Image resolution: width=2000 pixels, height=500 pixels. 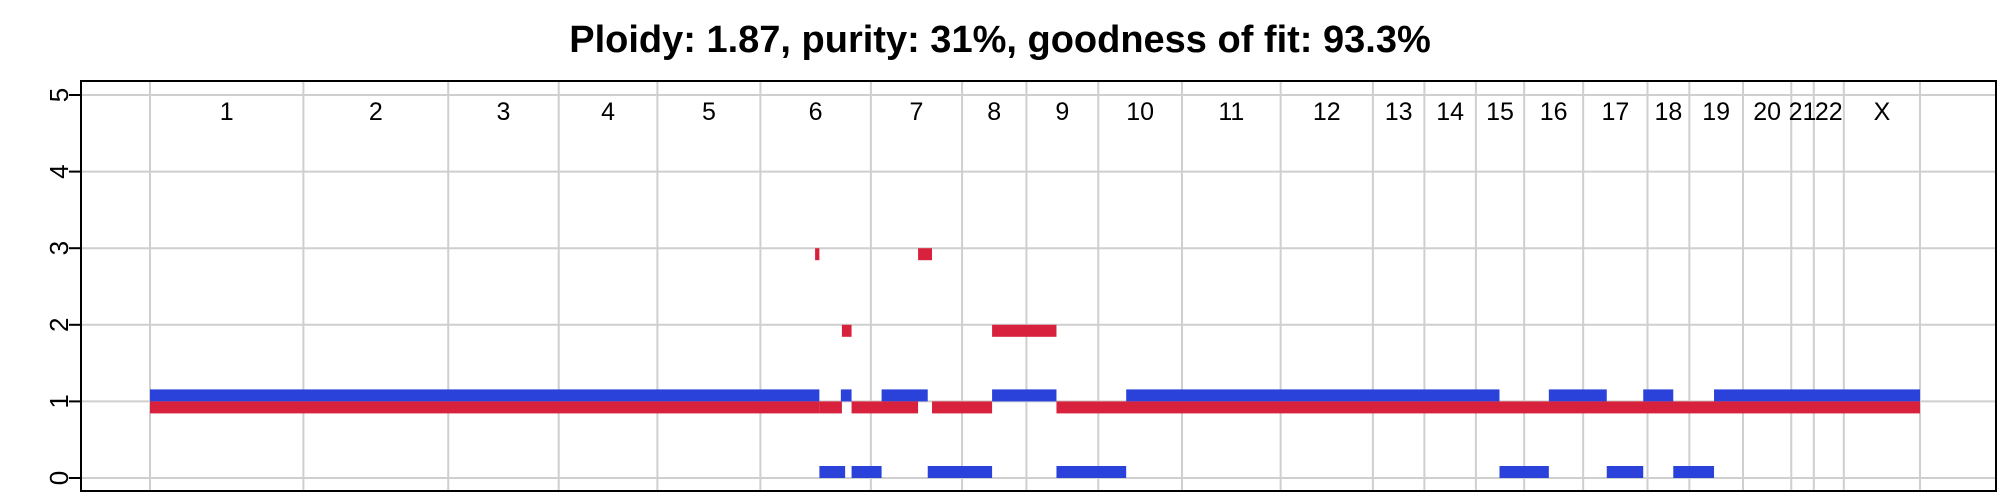 What do you see at coordinates (59, 95) in the screenshot?
I see `y-tick-label: 5` at bounding box center [59, 95].